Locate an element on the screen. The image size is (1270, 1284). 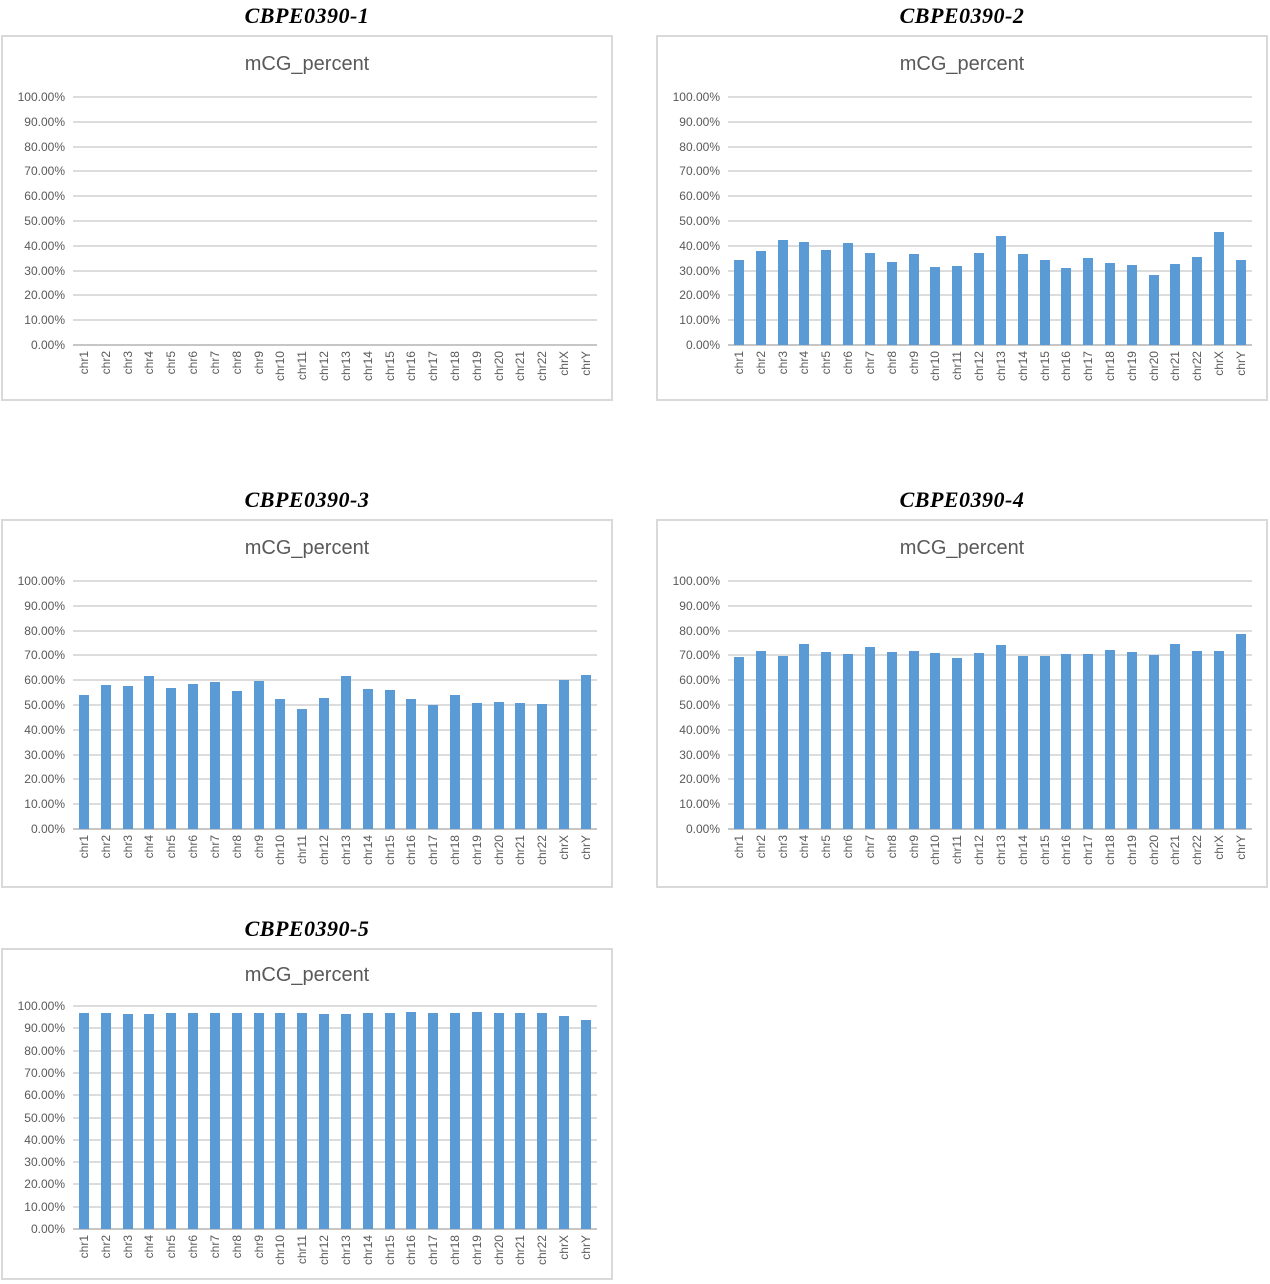
bar-chr3 is located at coordinates (127, 757).